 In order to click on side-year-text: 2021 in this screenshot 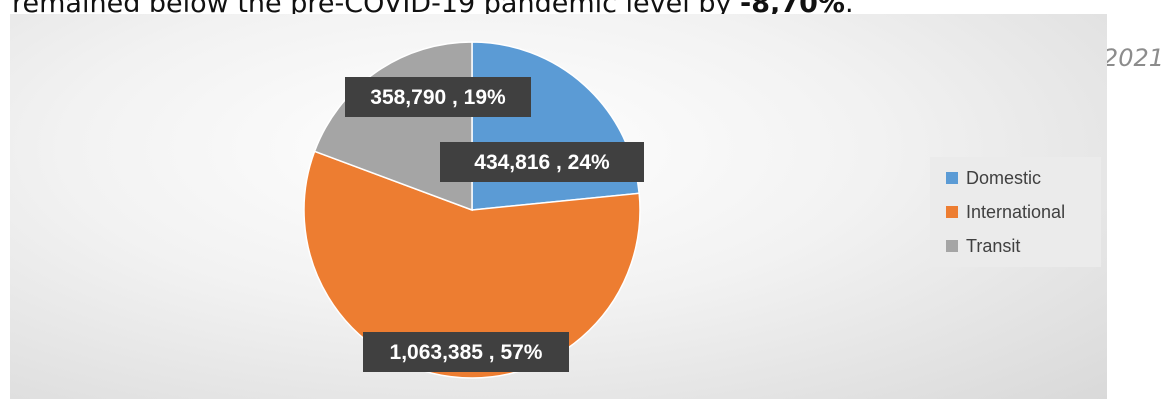, I will do `click(1133, 58)`.